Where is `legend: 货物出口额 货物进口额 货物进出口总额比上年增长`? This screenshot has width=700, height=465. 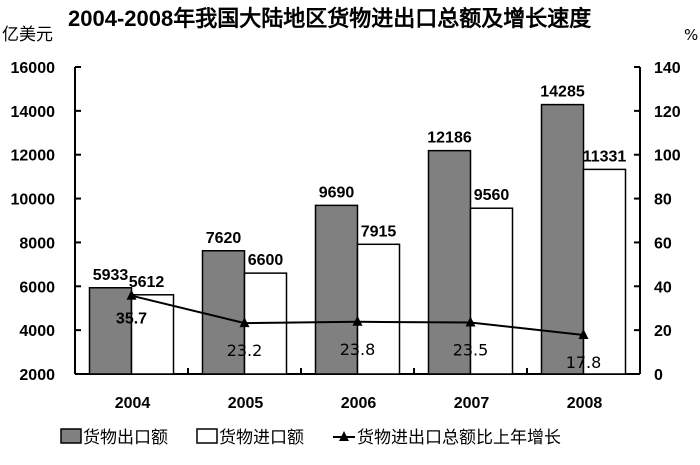 legend: 货物出口额 货物进口额 货物进出口总额比上年增长 is located at coordinates (310, 438).